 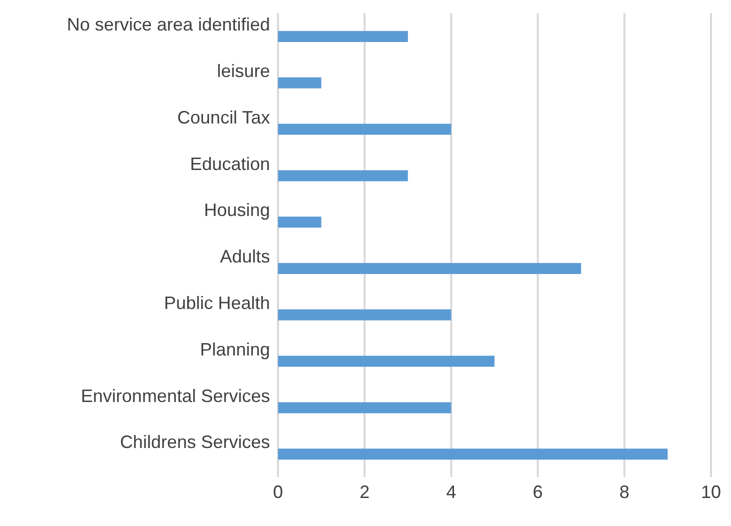 I want to click on x-tick-label: 6, so click(x=537, y=492).